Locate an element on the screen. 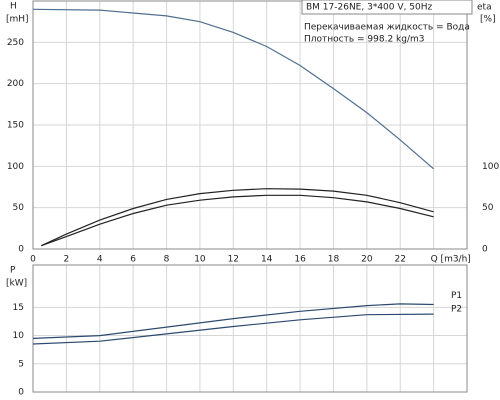 This screenshot has height=400, width=500. y2-tick-label: 0 is located at coordinates (485, 250).